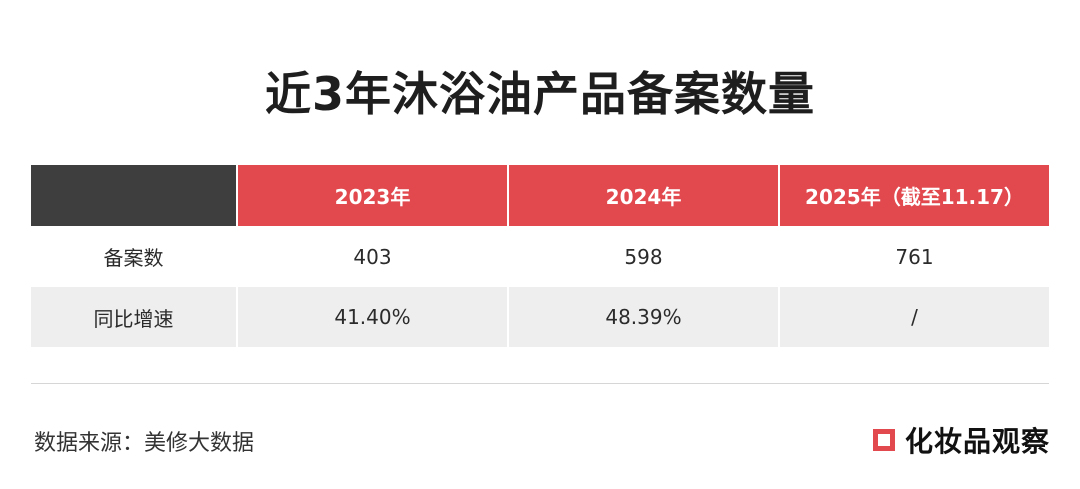 The height and width of the screenshot is (489, 1080). What do you see at coordinates (642, 317) in the screenshot?
I see `table-cell: 48.39%` at bounding box center [642, 317].